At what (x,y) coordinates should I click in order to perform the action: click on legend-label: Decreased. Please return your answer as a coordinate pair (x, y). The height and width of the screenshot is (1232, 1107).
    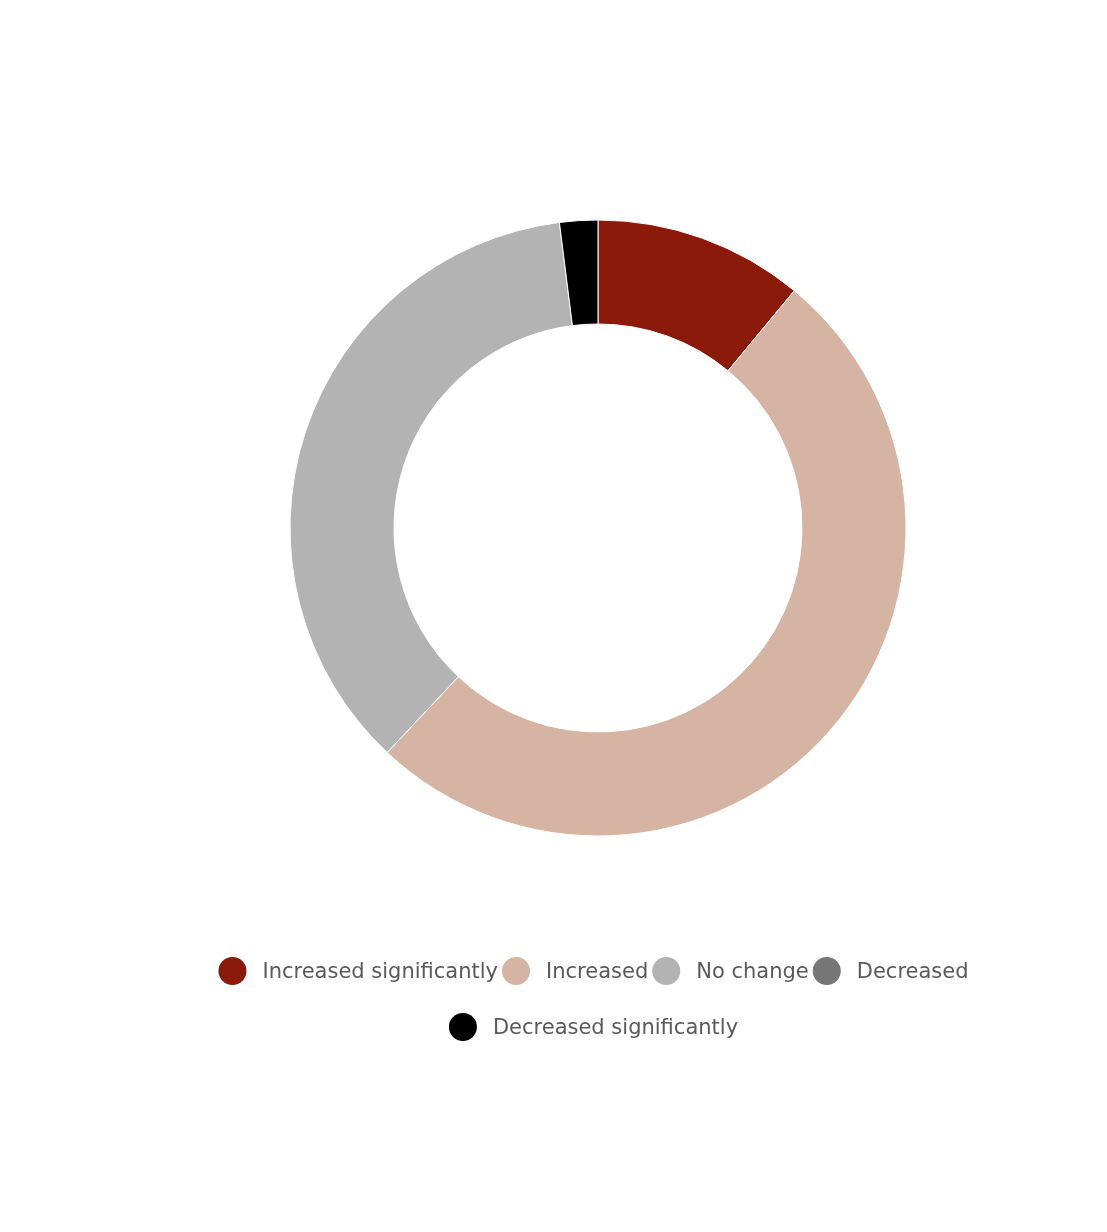
    Looking at the image, I should click on (912, 971).